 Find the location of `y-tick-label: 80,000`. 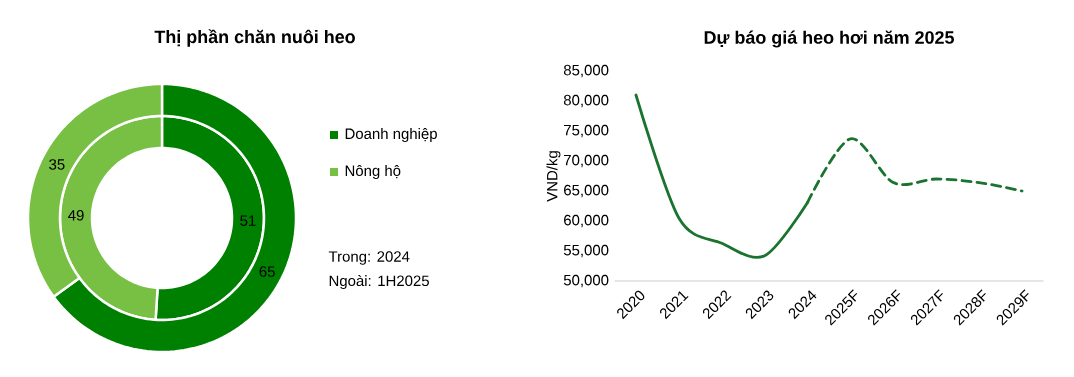

y-tick-label: 80,000 is located at coordinates (586, 101).